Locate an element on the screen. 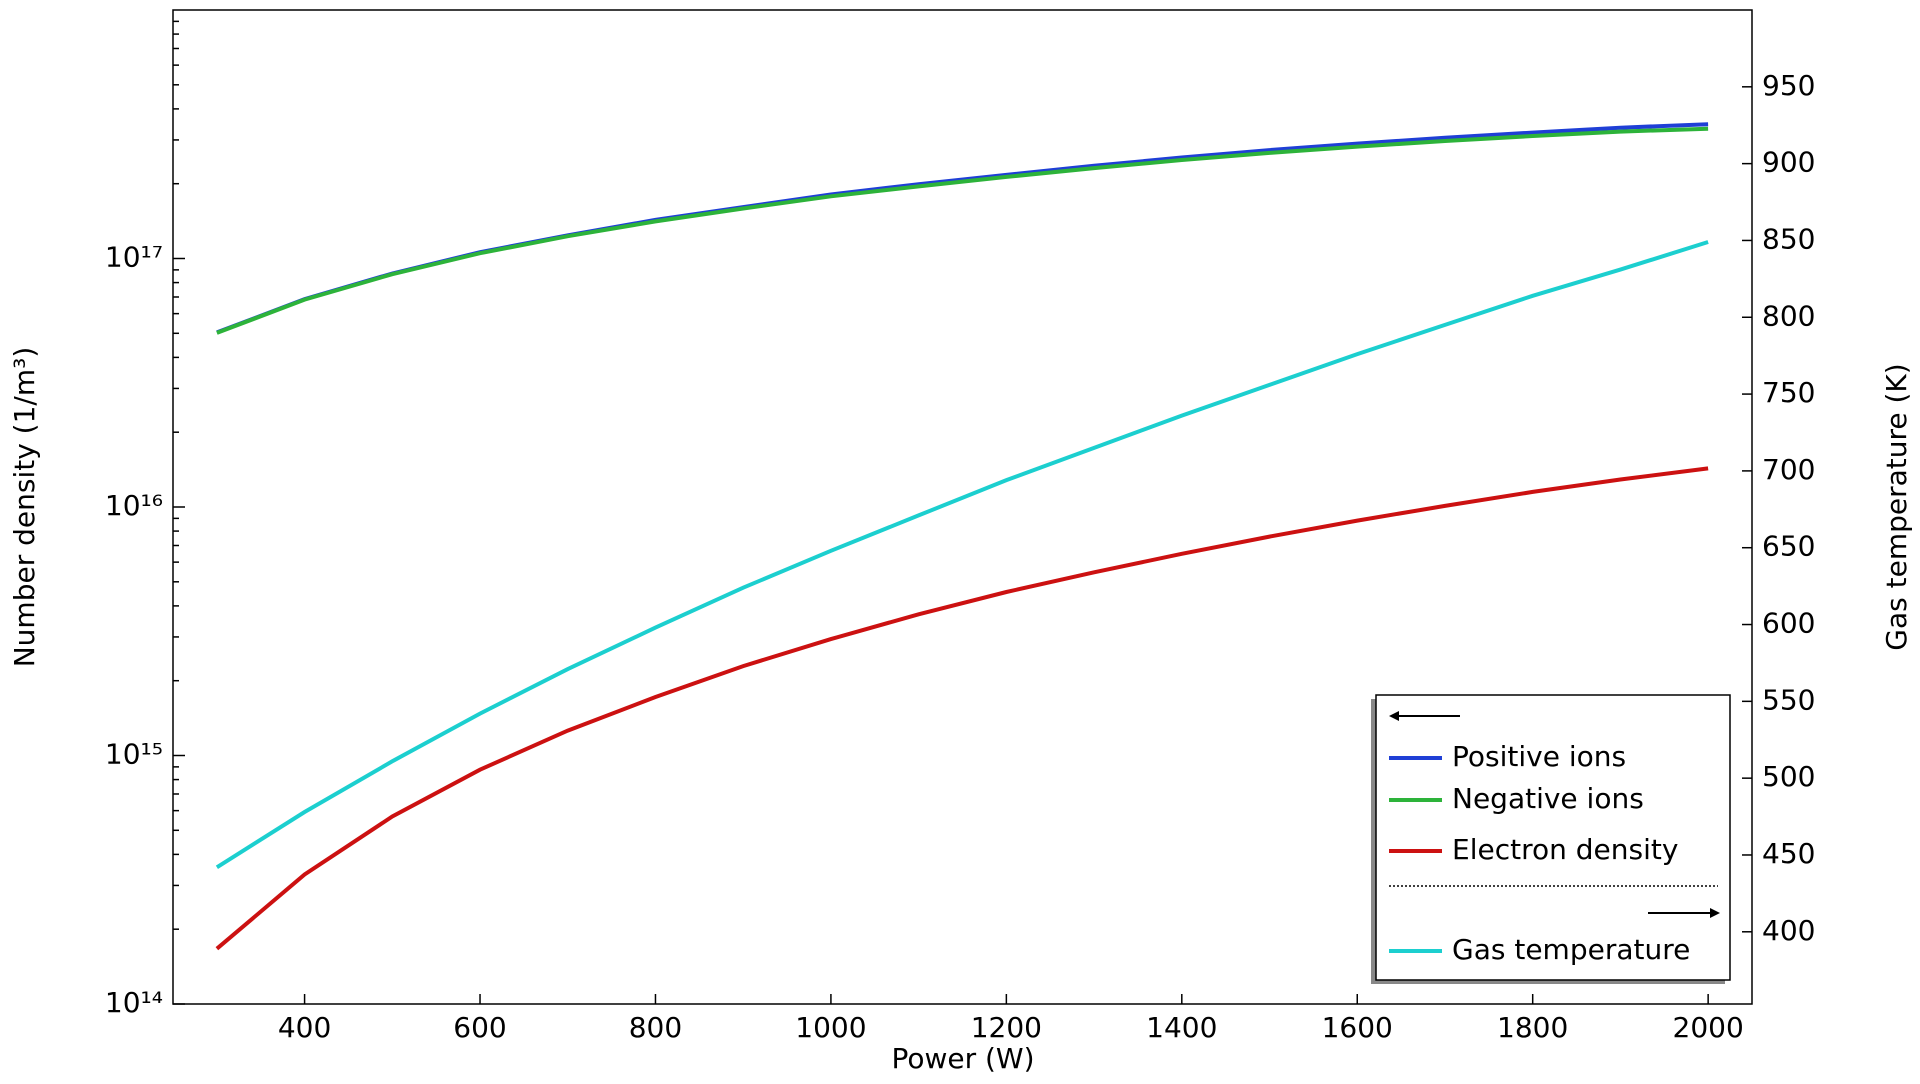 This screenshot has width=1920, height=1084. x-tick-label: 600 is located at coordinates (479, 1027).